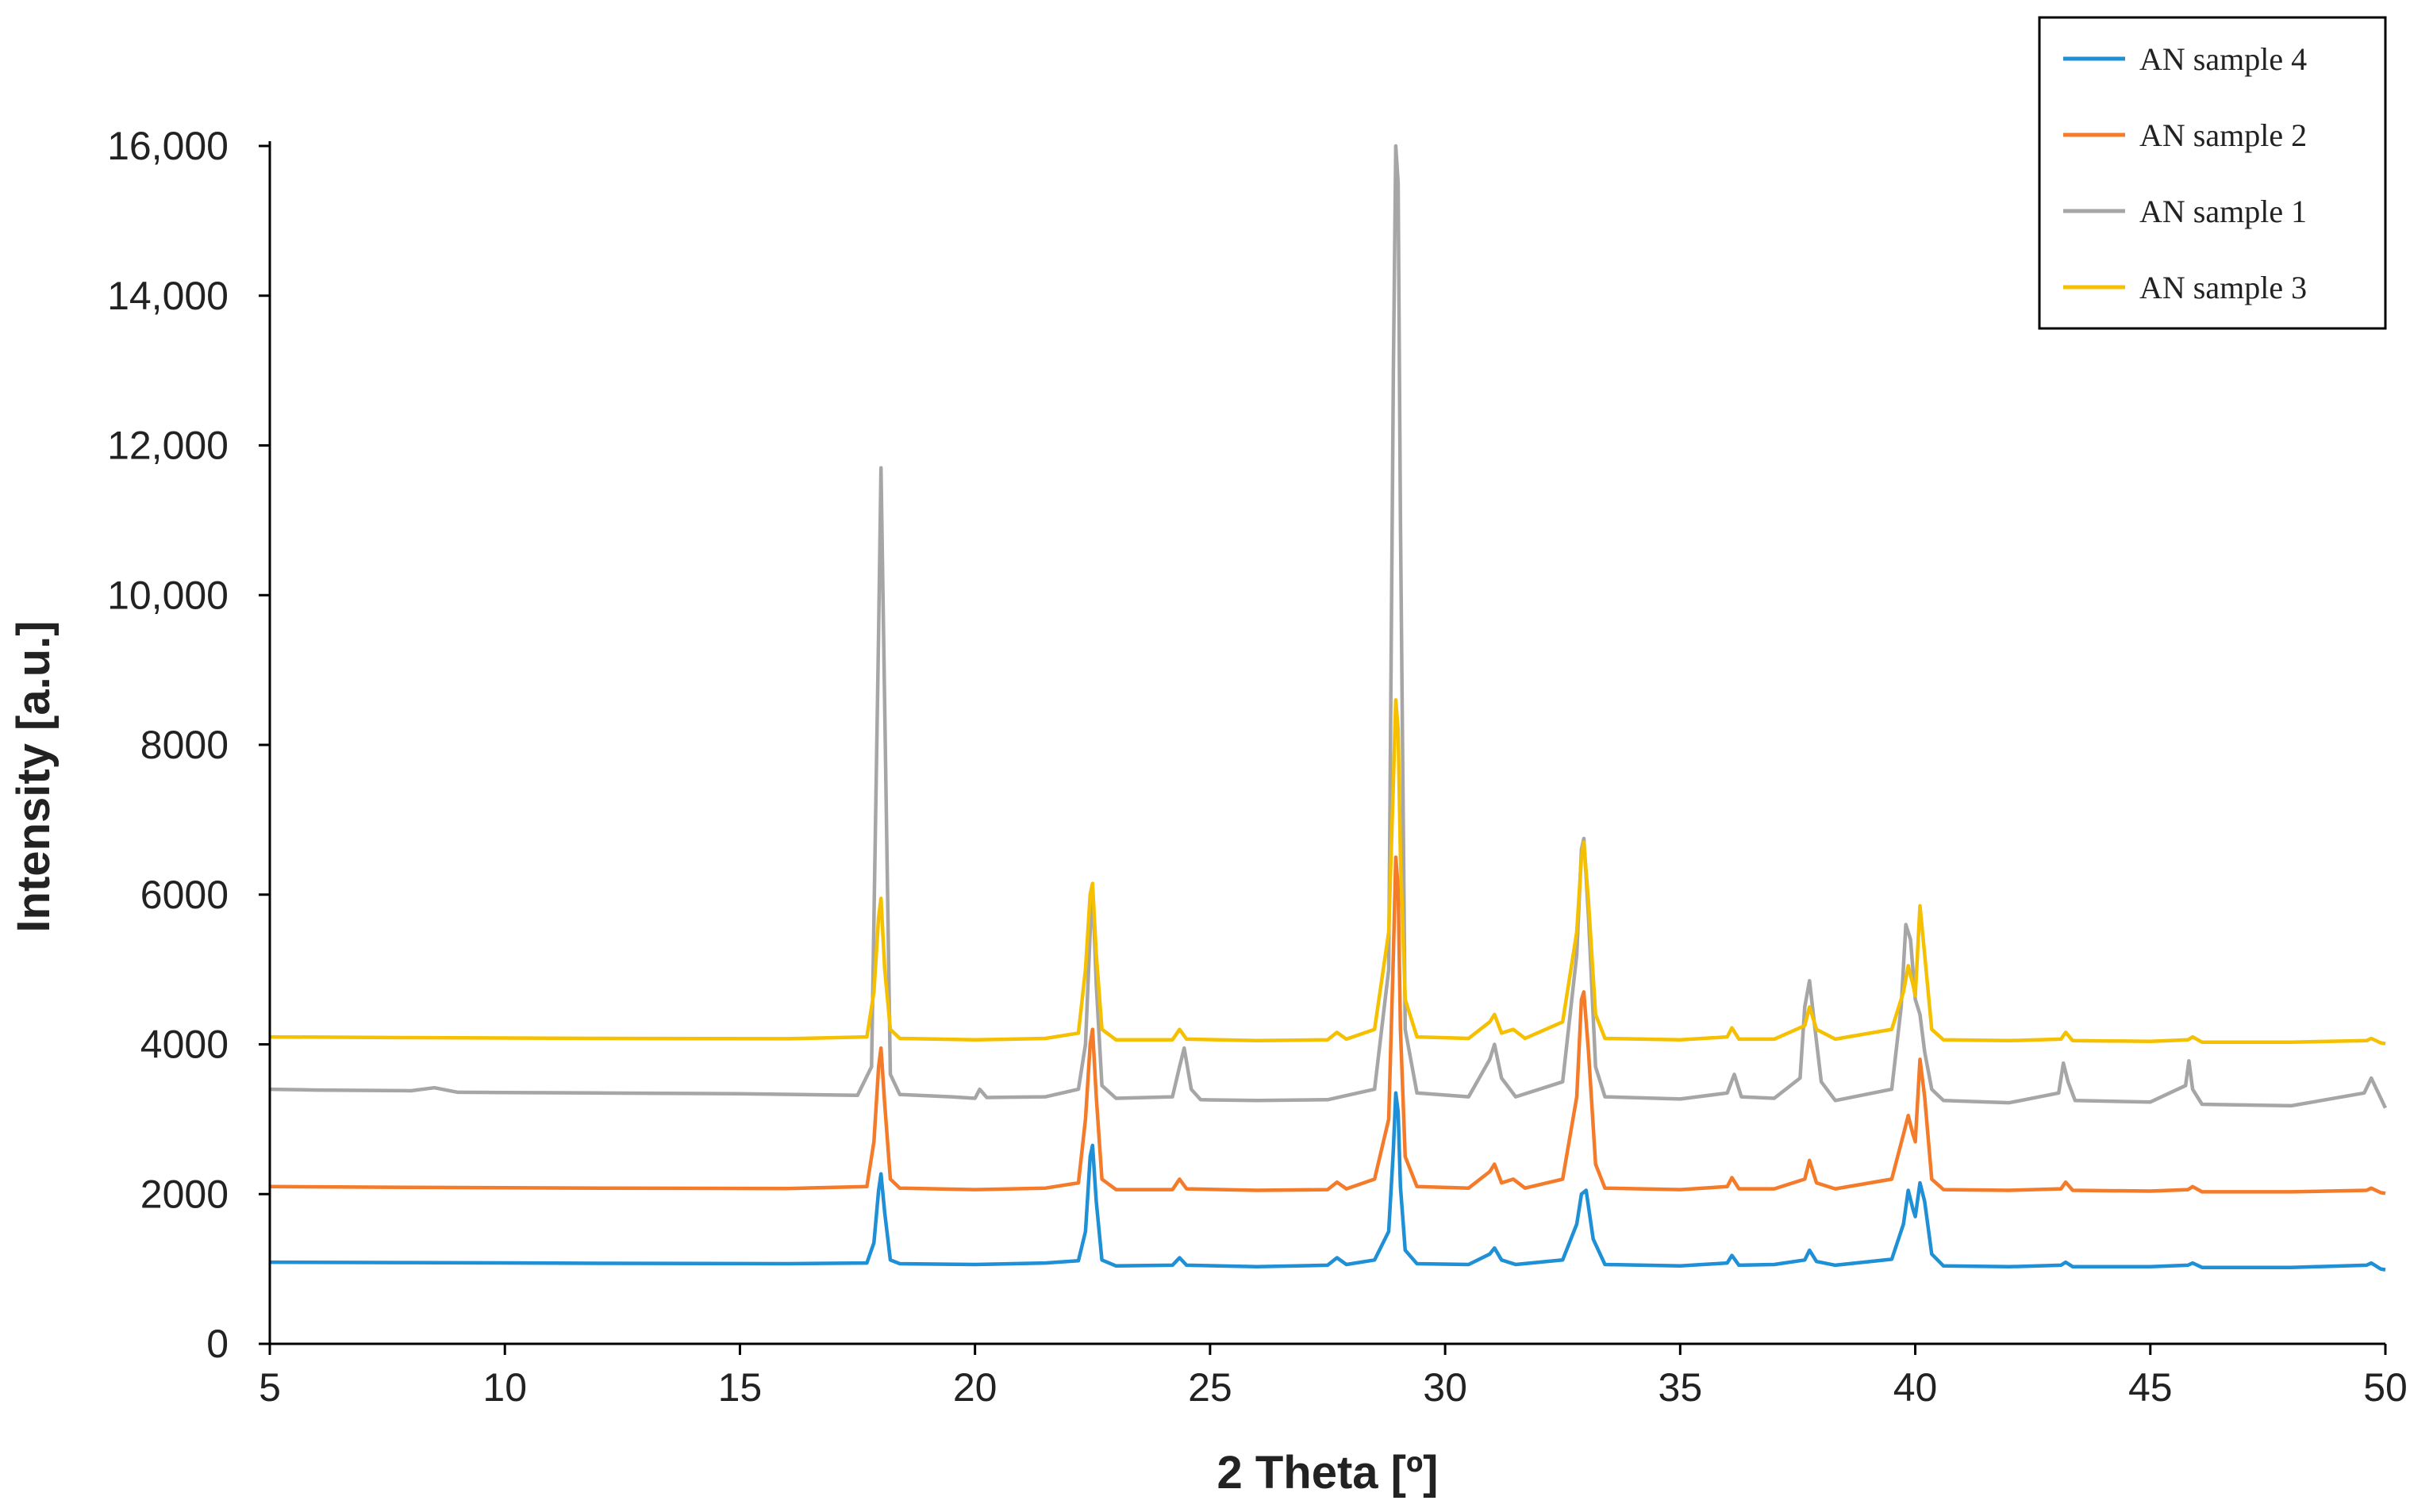 Image resolution: width=2433 pixels, height=1512 pixels. Describe the element at coordinates (2223, 287) in the screenshot. I see `legend-label: AN sample 3` at that location.